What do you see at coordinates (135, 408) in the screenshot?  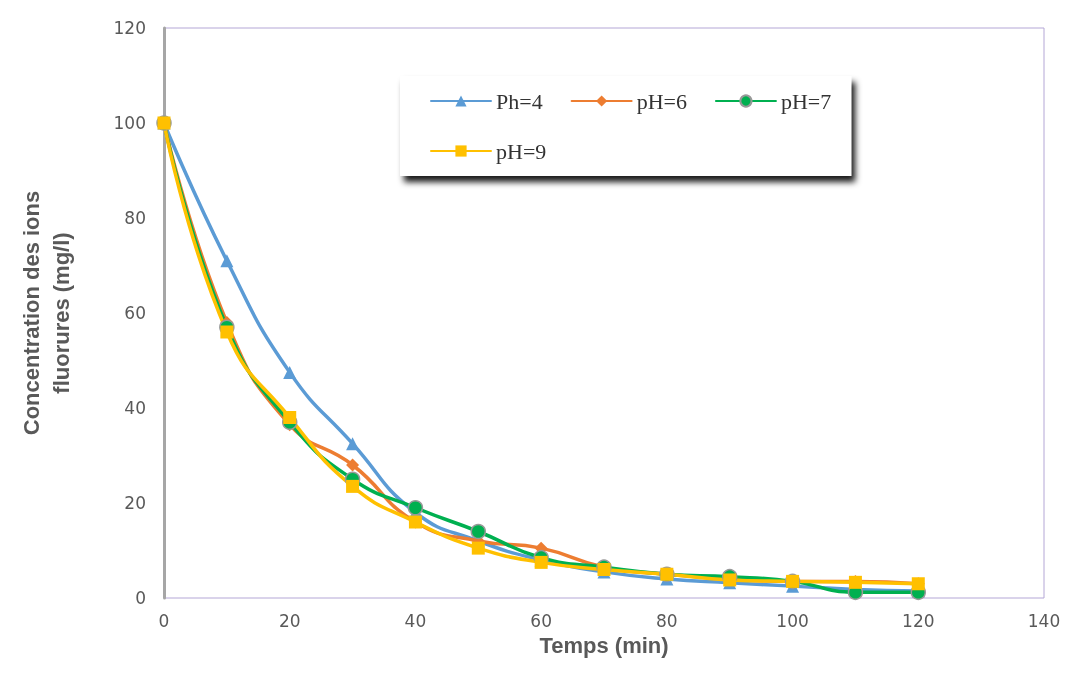 I see `y-tick-label: 40` at bounding box center [135, 408].